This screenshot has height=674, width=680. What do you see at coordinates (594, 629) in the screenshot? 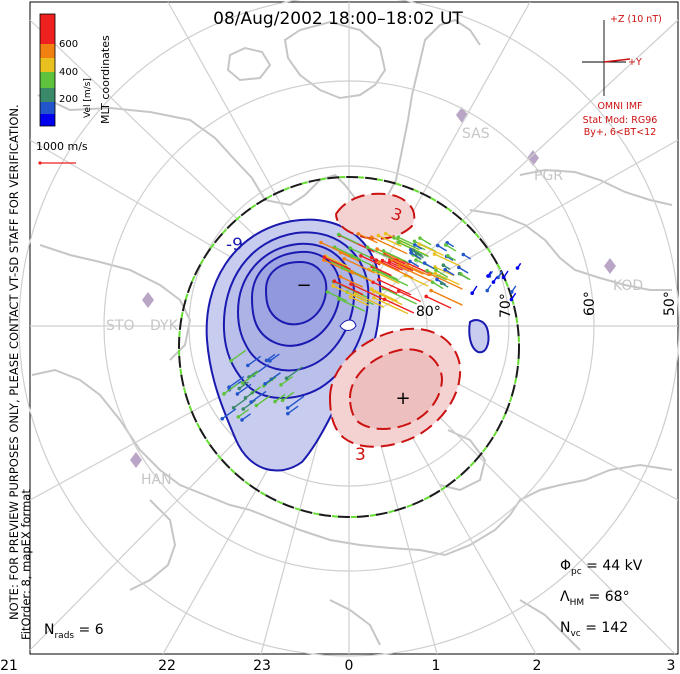
I see `vector-count: Nvc = 142` at bounding box center [594, 629].